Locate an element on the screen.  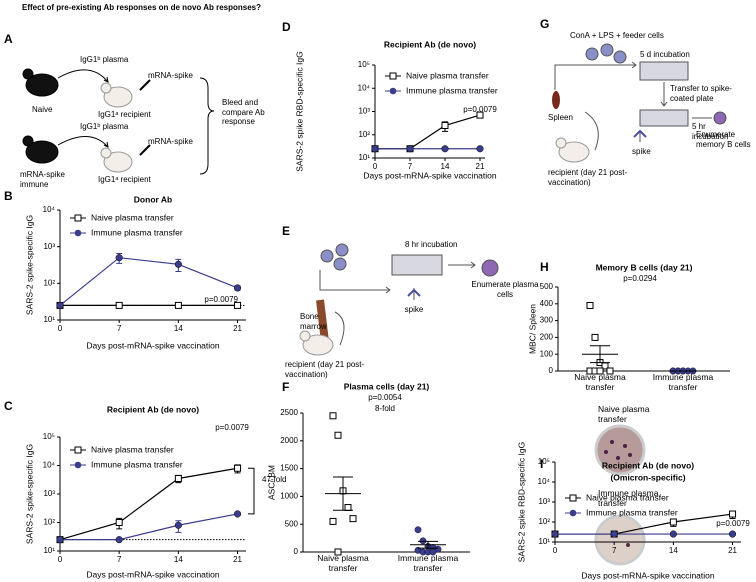
diagram-label-box: mRNA-spike immune is located at coordinates (42, 179).